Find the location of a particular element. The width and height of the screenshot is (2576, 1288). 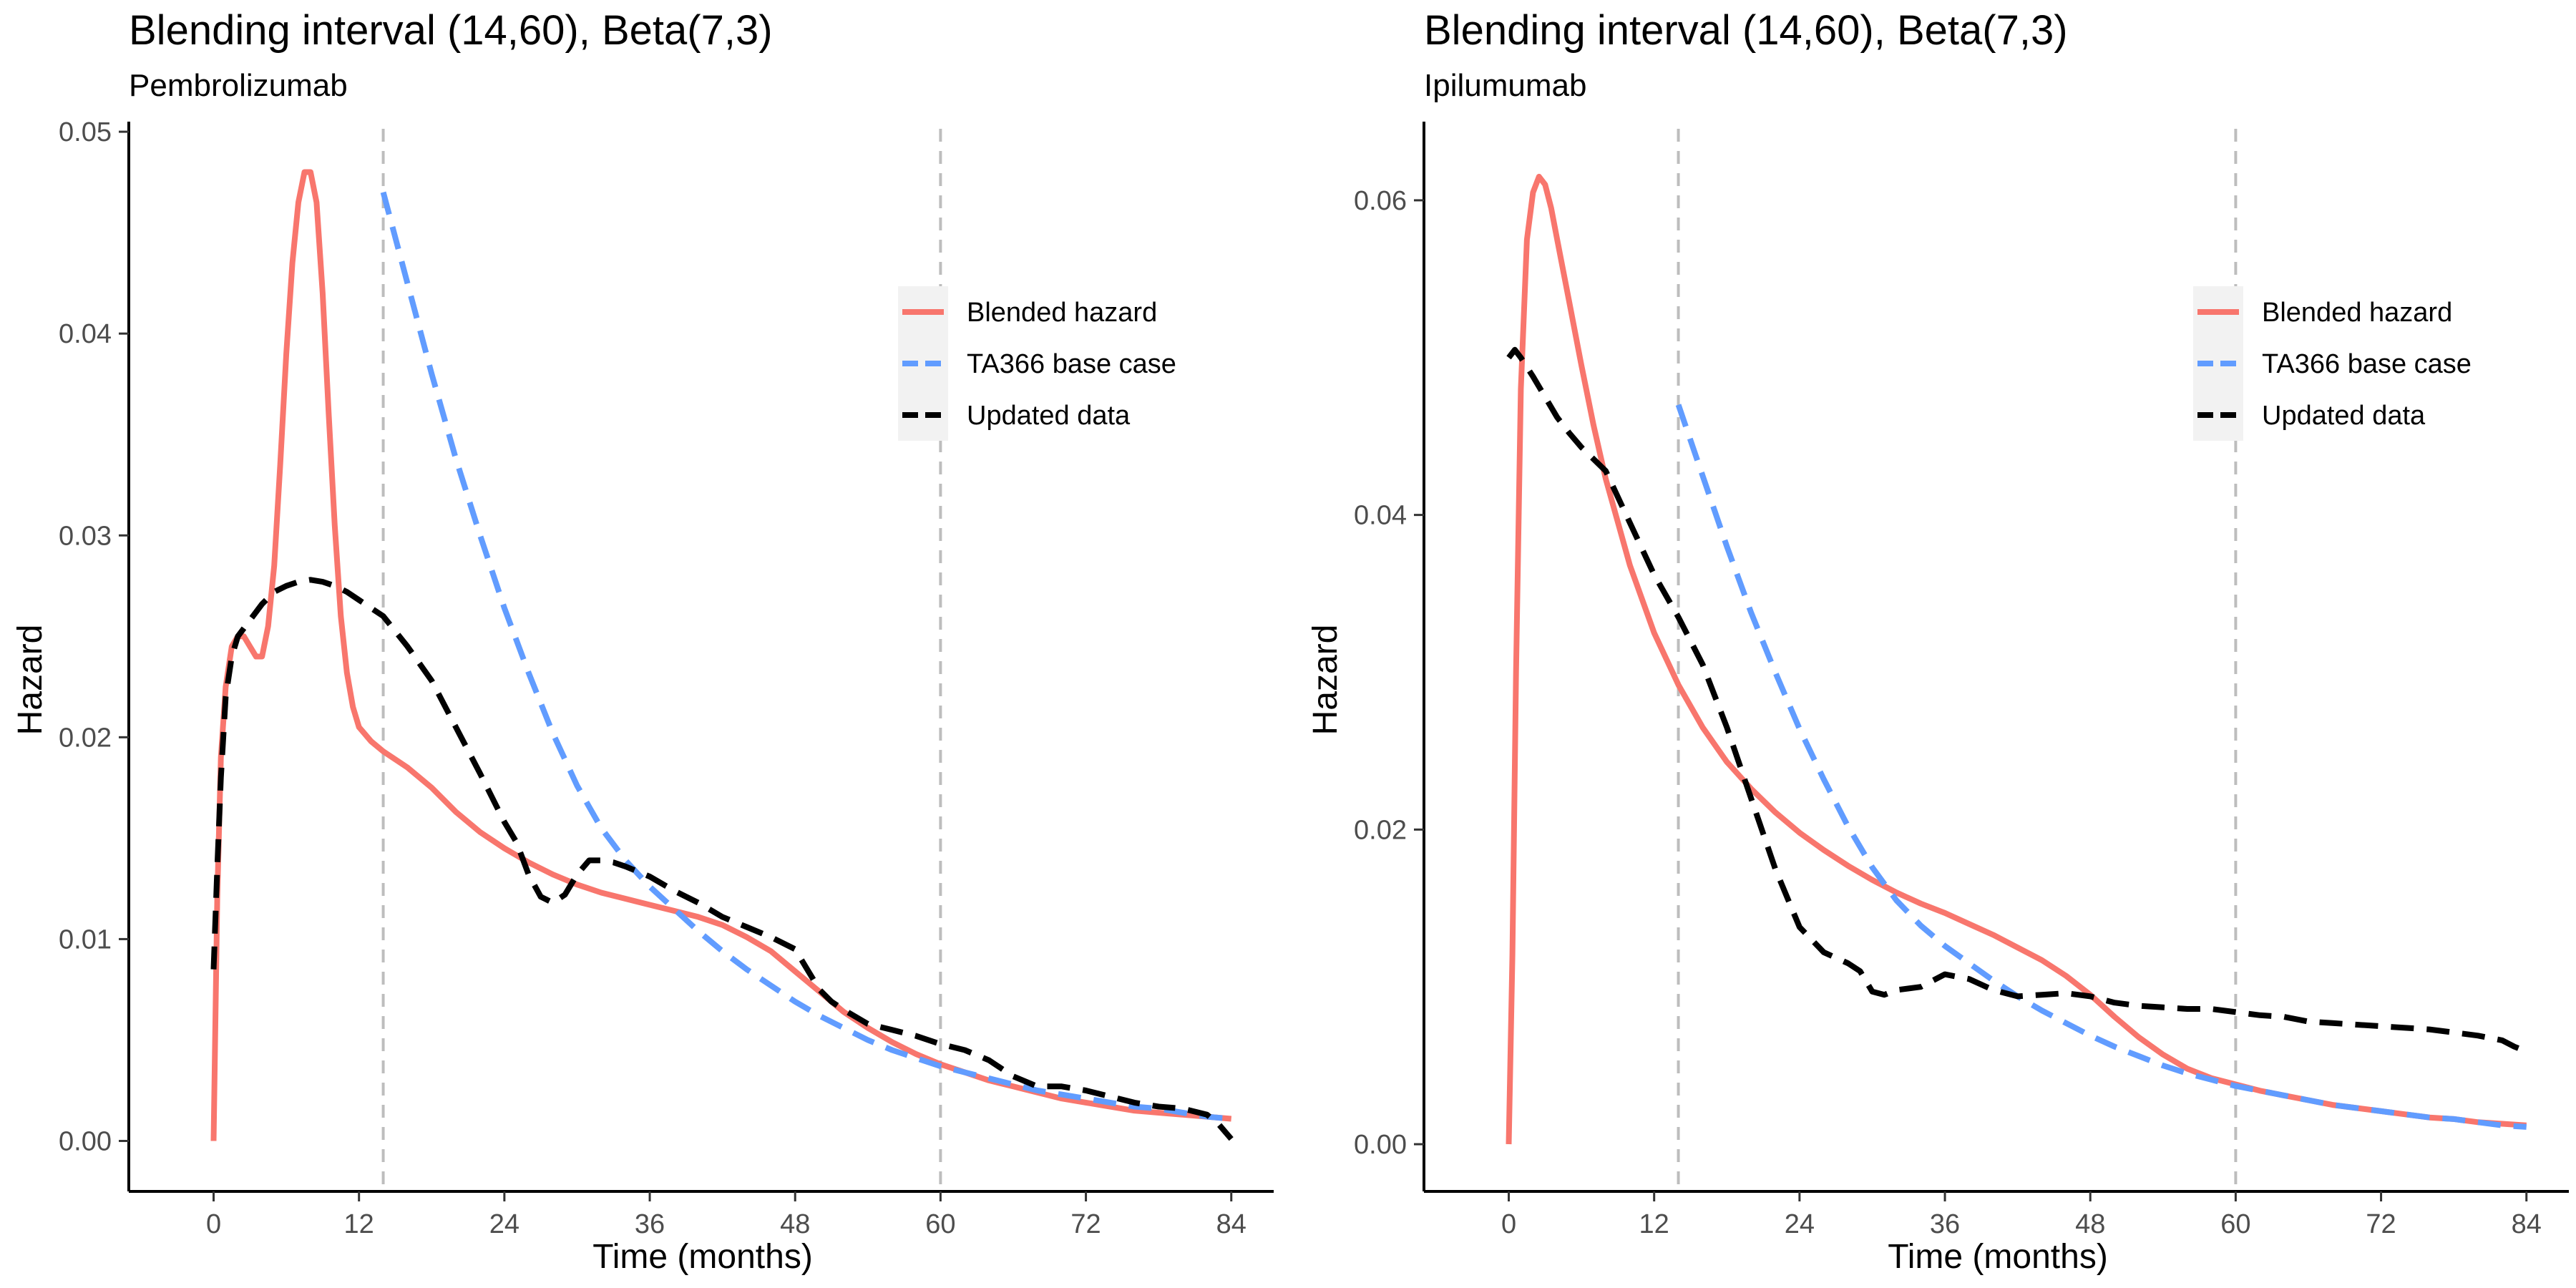

chart-subtitle: Pembrolizumab is located at coordinates (238, 85).